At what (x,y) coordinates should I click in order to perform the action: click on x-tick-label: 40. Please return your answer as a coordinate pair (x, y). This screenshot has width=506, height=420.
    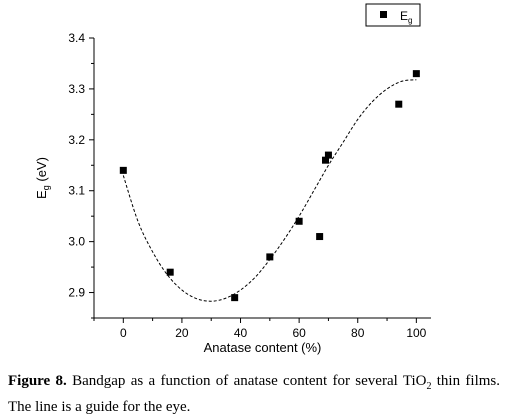
    Looking at the image, I should click on (241, 333).